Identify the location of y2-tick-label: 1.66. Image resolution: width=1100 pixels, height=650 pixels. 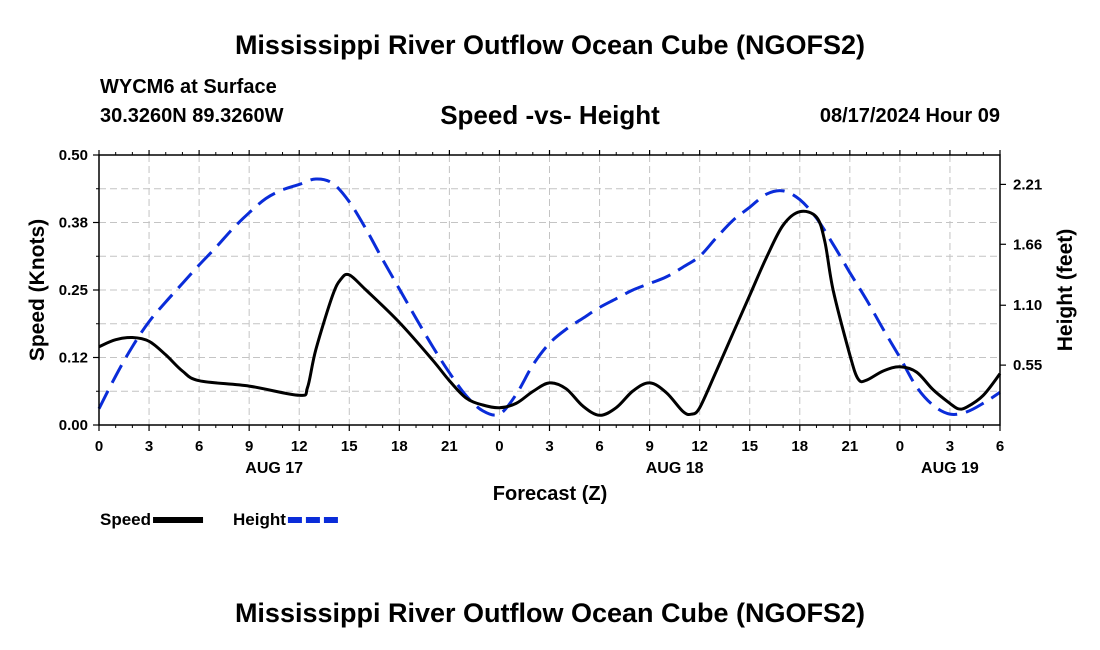
(1027, 244).